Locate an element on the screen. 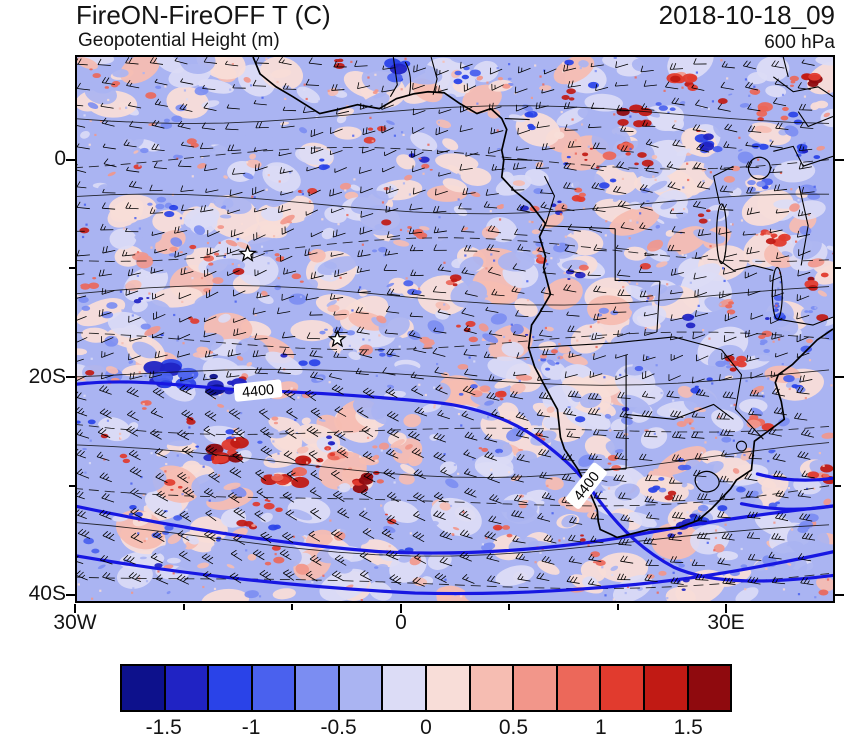  y-axis-label-40s: 40S is located at coordinates (47, 593).